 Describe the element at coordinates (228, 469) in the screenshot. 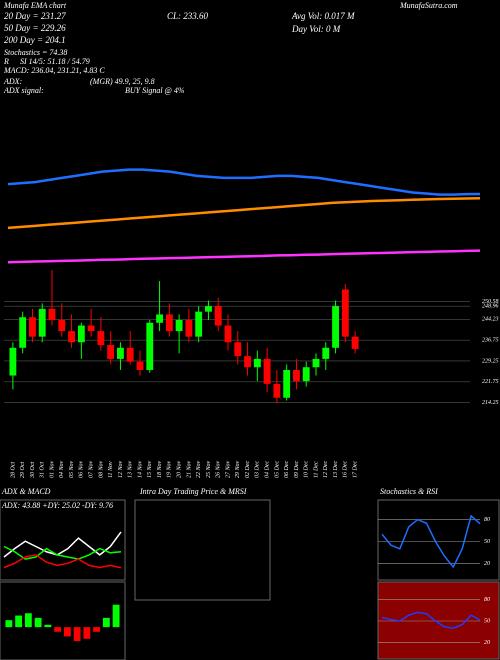

I see `x-tick-label: 27 Nov` at that location.